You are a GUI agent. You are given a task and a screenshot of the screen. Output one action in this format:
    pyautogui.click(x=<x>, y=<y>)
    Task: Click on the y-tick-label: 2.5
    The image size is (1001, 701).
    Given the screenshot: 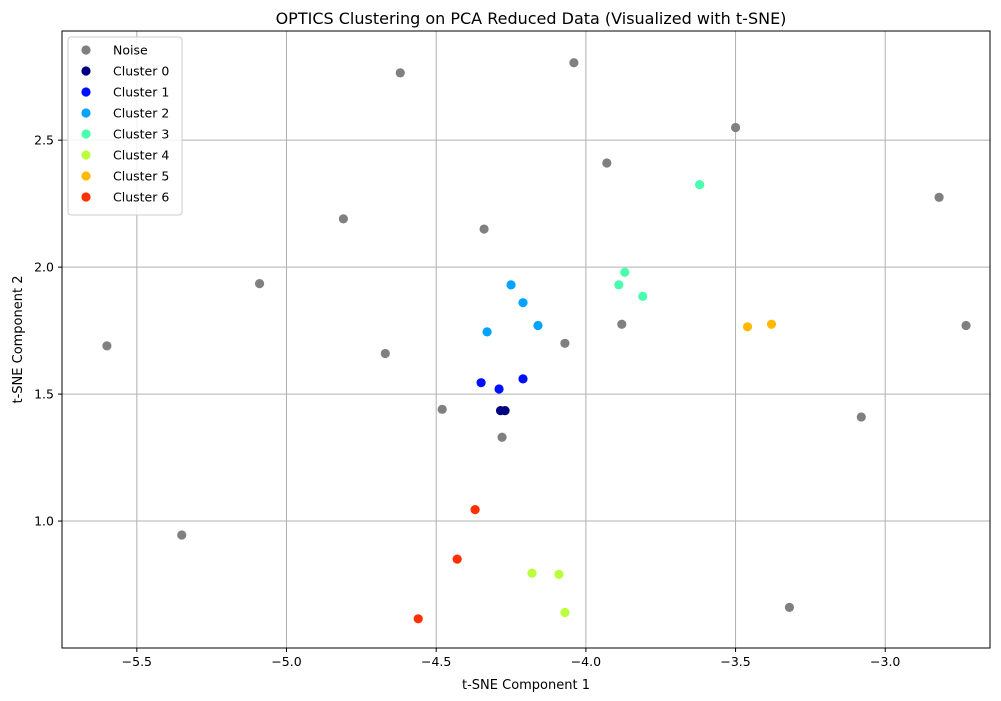 What is the action you would take?
    pyautogui.click(x=44, y=140)
    